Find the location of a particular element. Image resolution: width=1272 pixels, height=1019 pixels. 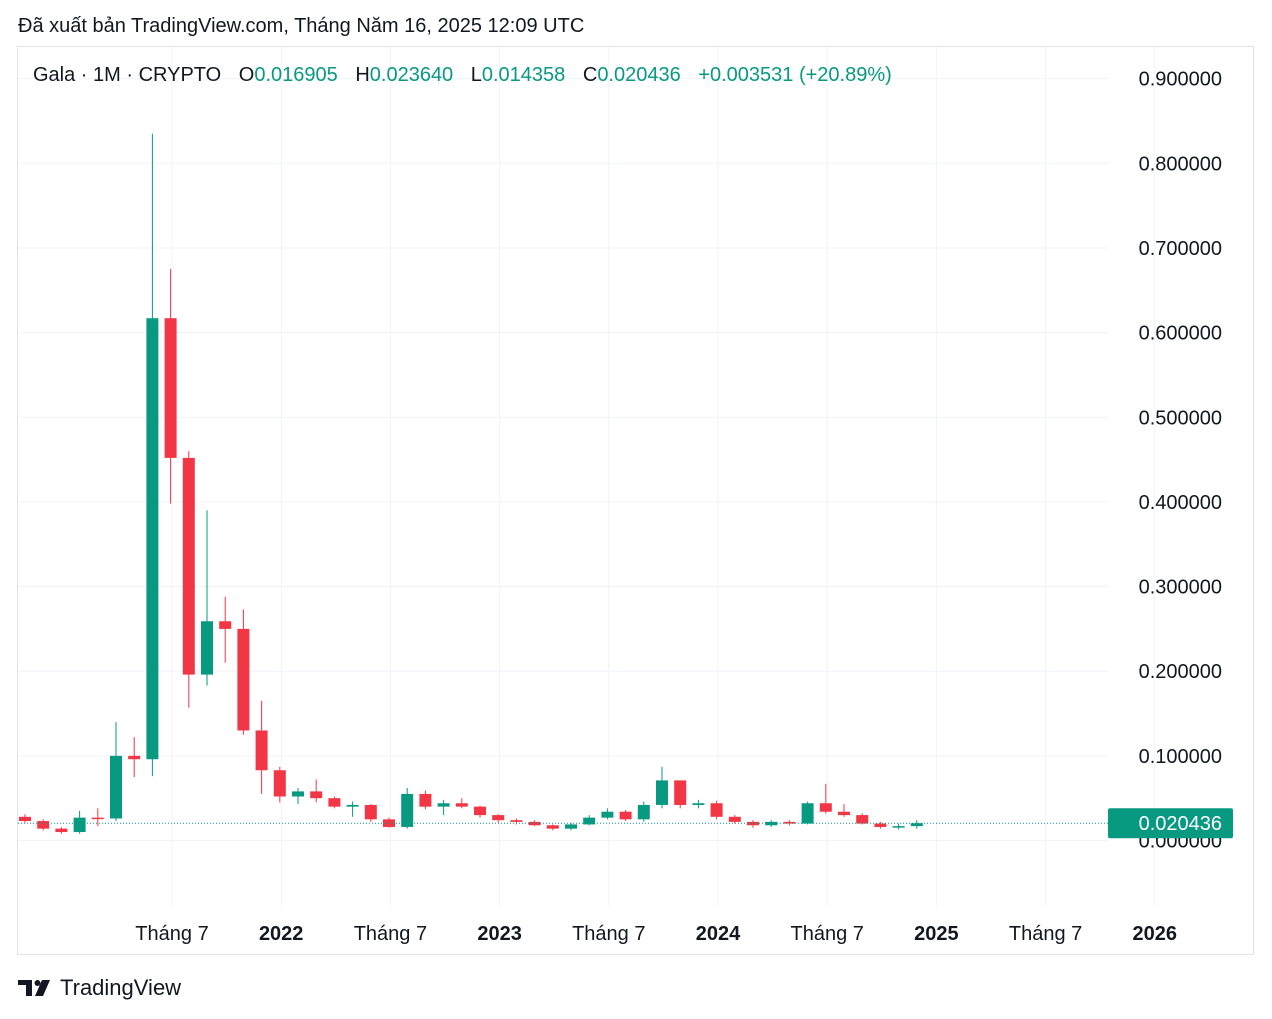

y-tick-label: 0.100000 is located at coordinates (1180, 757).